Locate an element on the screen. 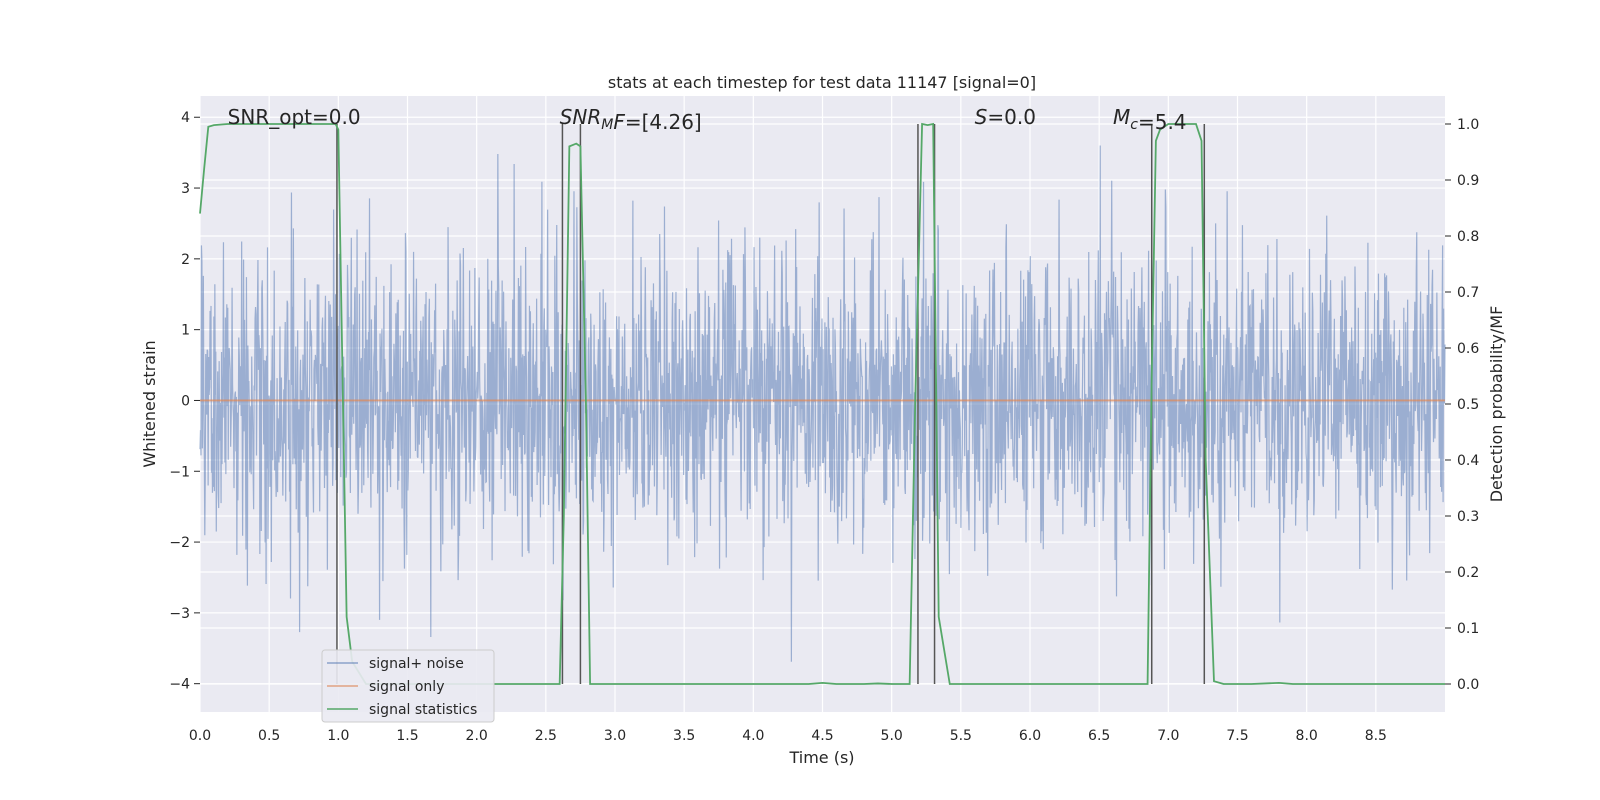 The height and width of the screenshot is (800, 1600). right-y-tick-label: 0.9 is located at coordinates (1468, 181).